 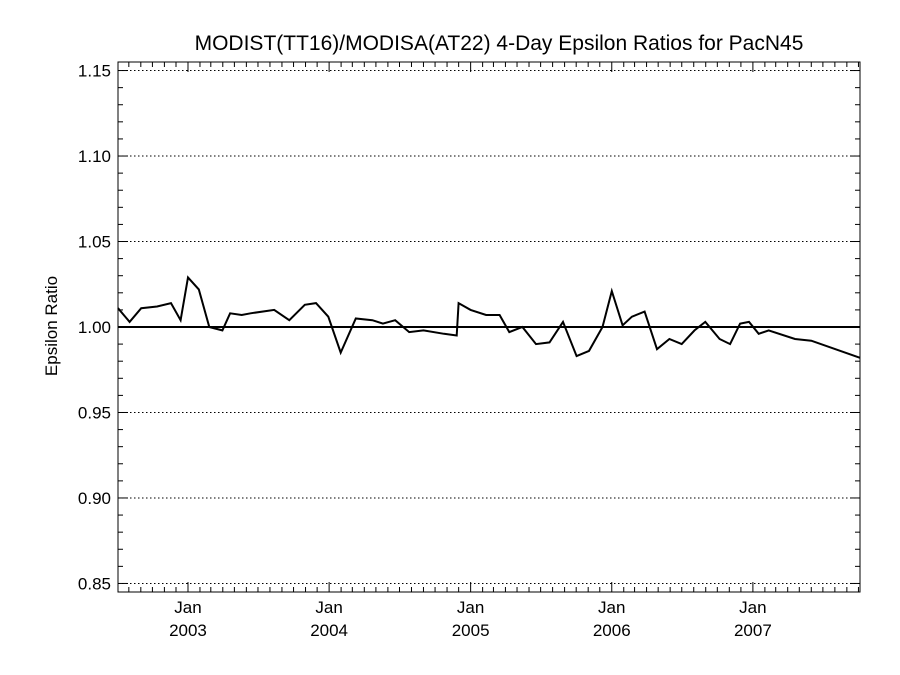 I want to click on y-axis-label: Epsilon Ratio, so click(x=51, y=326).